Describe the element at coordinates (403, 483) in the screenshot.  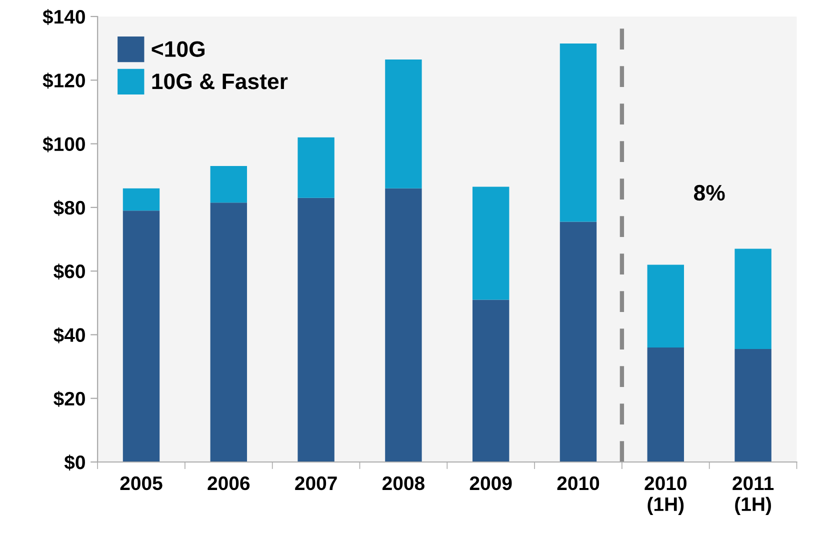
I see `x-tick-label: 2008` at that location.